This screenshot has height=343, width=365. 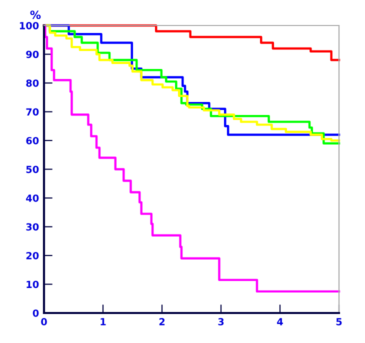 What do you see at coordinates (32, 256) in the screenshot?
I see `y-tick-label: 20` at bounding box center [32, 256].